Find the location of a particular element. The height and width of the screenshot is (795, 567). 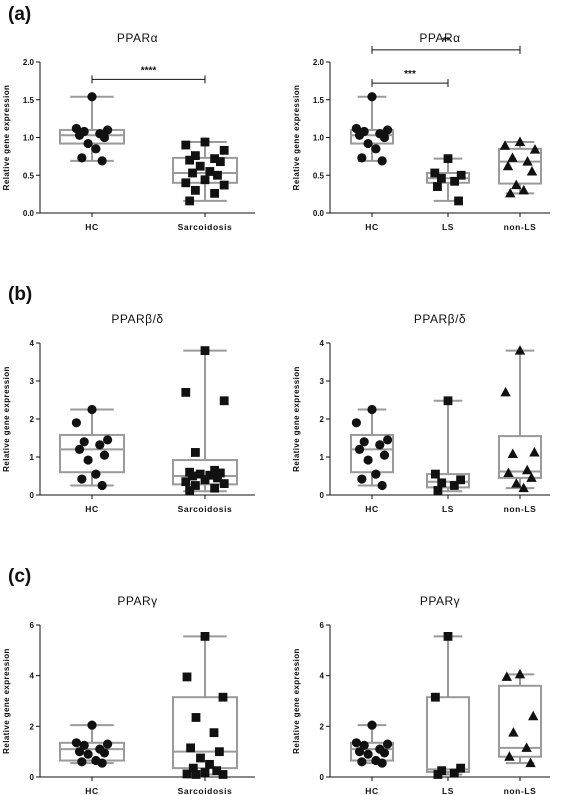

x-tick-label: LS is located at coordinates (448, 509).